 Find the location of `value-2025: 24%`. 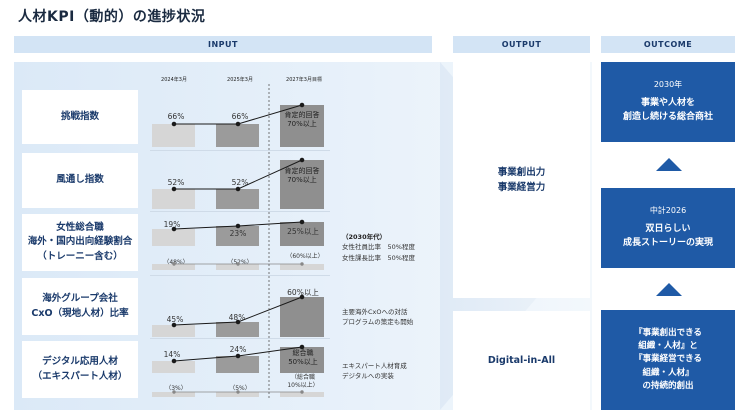

value-2025: 24% is located at coordinates (238, 349).